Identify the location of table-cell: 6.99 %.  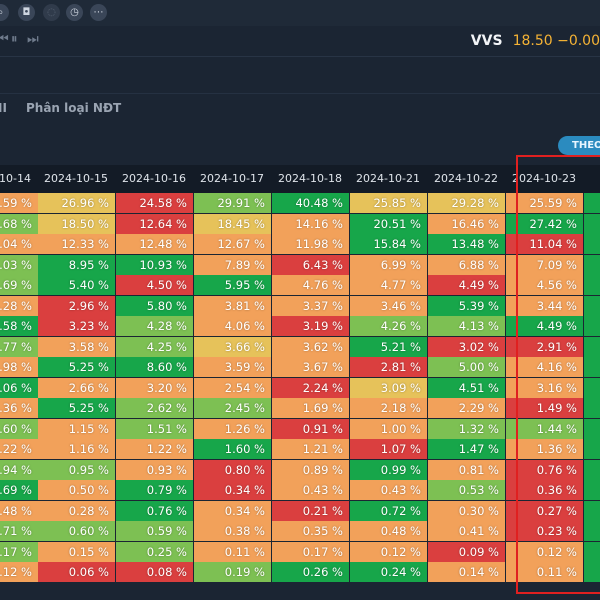
(388, 264).